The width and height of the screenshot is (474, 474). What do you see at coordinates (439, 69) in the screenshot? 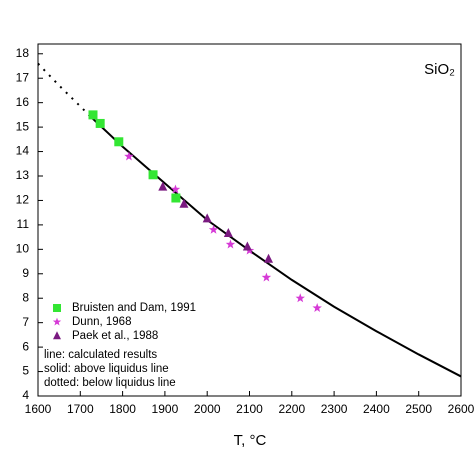
I see `chart-annotation: SiO₂` at bounding box center [439, 69].